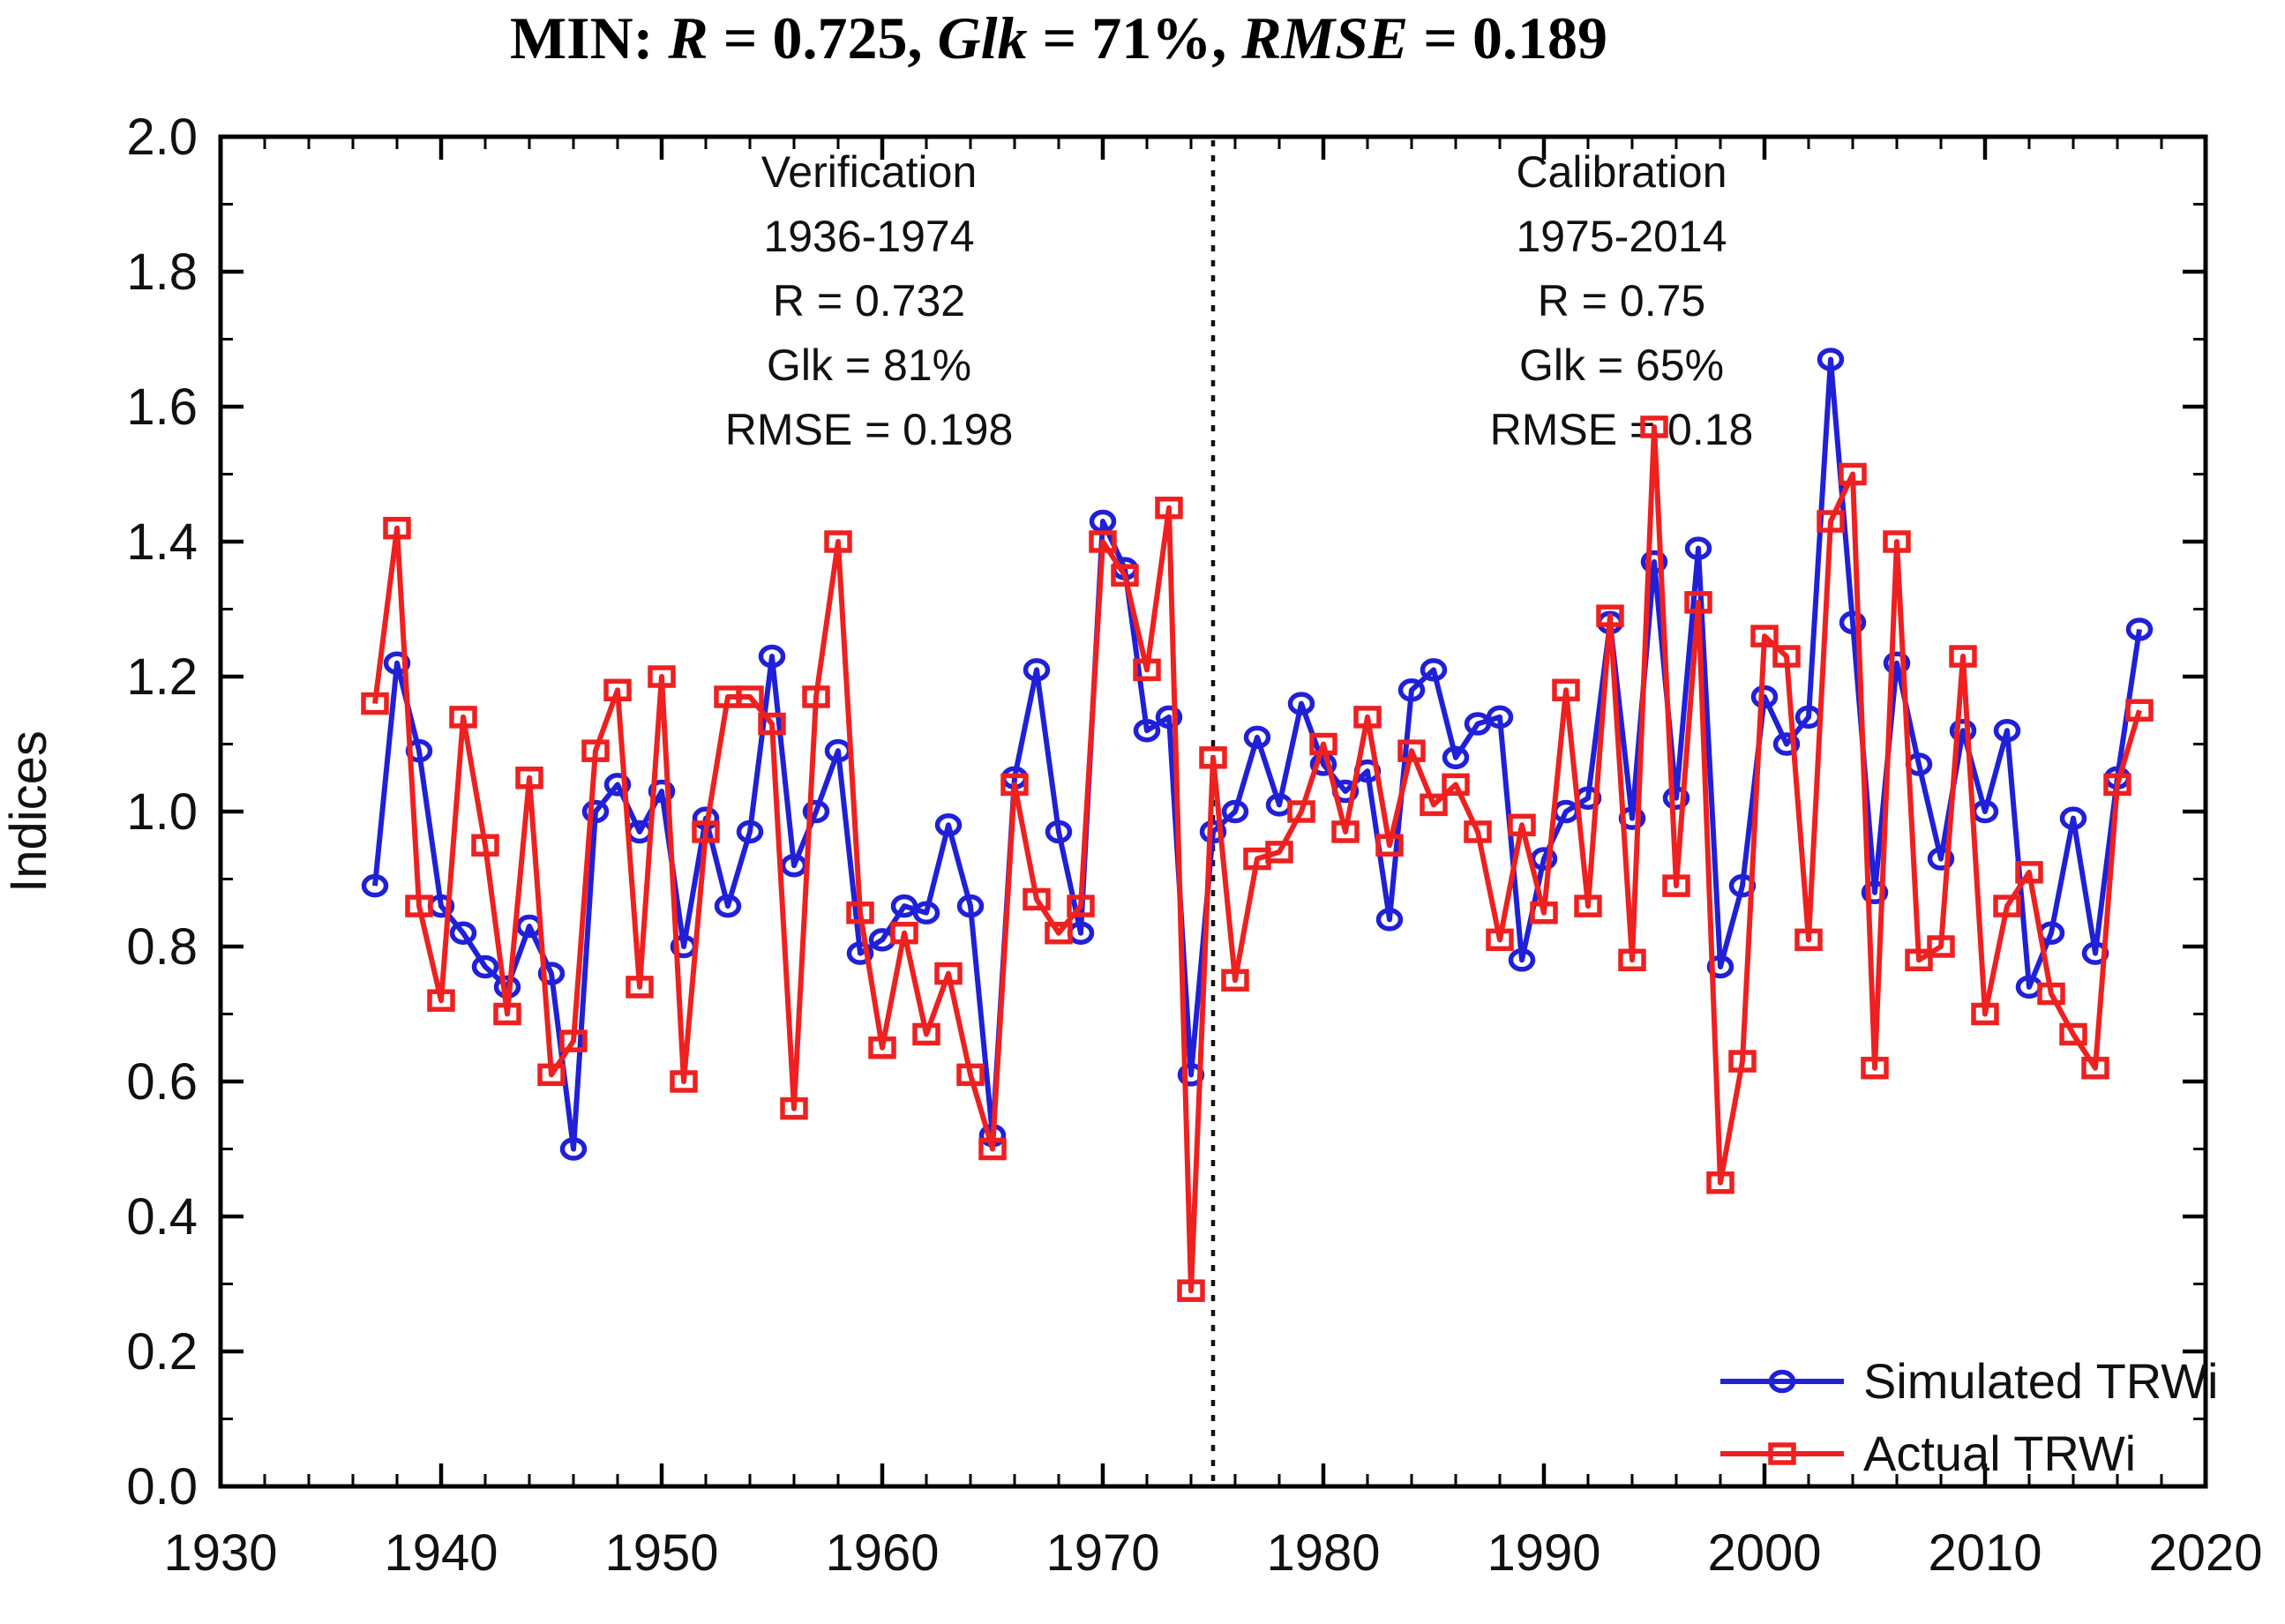 The height and width of the screenshot is (1624, 2285). I want to click on title-segment: = 71%,, so click(1135, 37).